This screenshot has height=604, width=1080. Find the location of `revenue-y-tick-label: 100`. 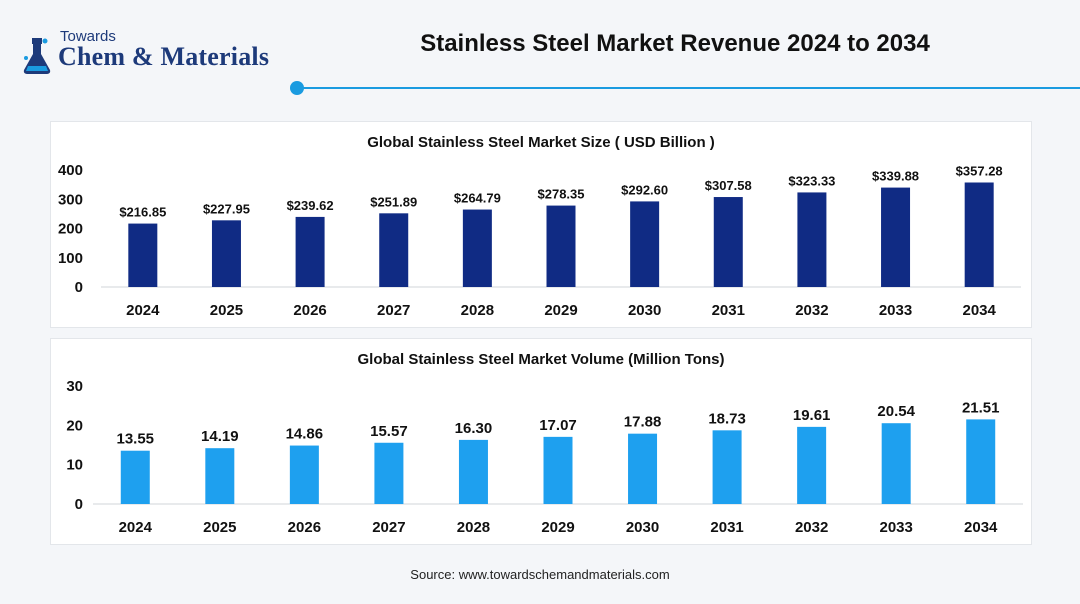

revenue-y-tick-label: 100 is located at coordinates (70, 258).